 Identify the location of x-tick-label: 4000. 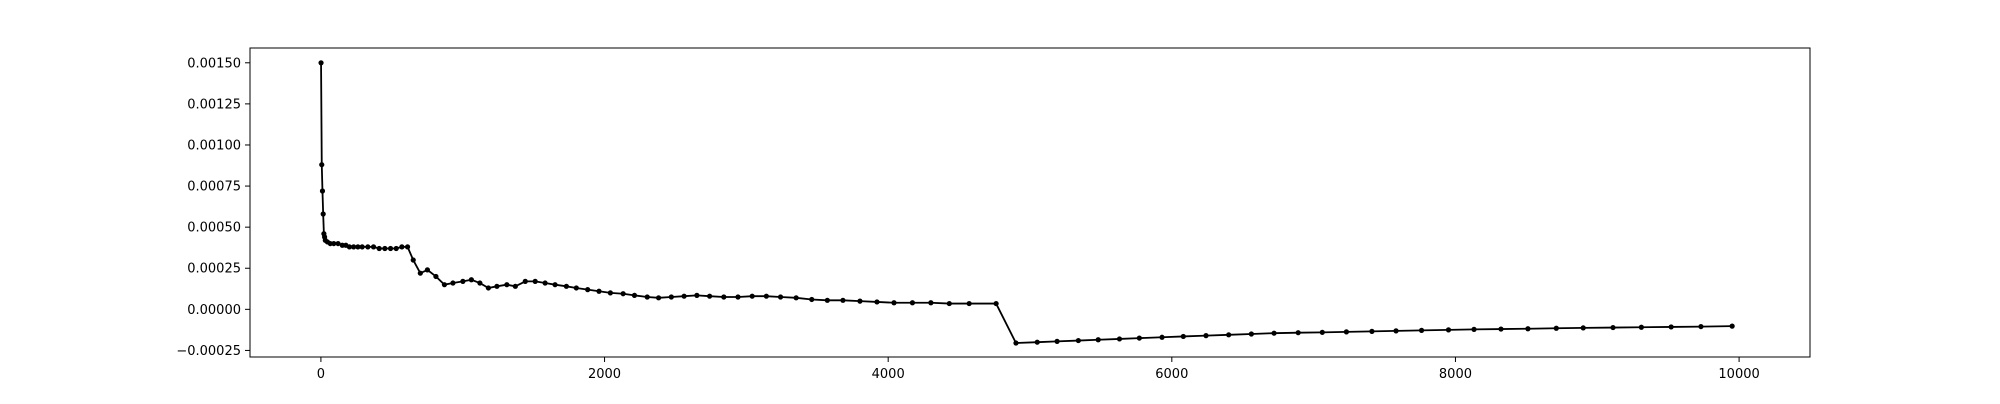
(888, 374).